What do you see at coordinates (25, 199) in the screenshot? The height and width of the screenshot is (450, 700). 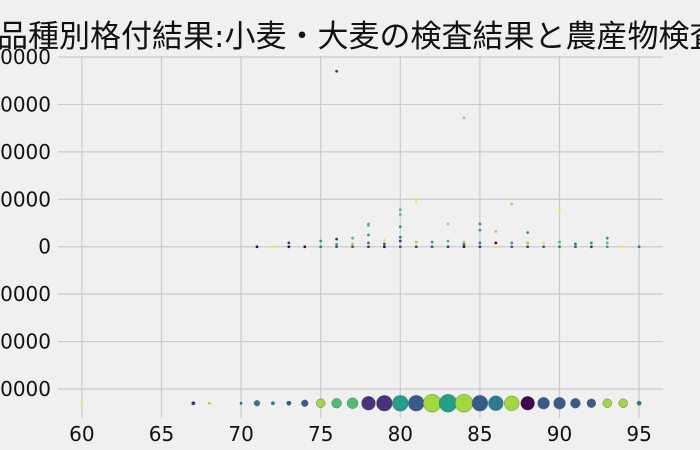 I see `y-tick-label: 100000` at bounding box center [25, 199].